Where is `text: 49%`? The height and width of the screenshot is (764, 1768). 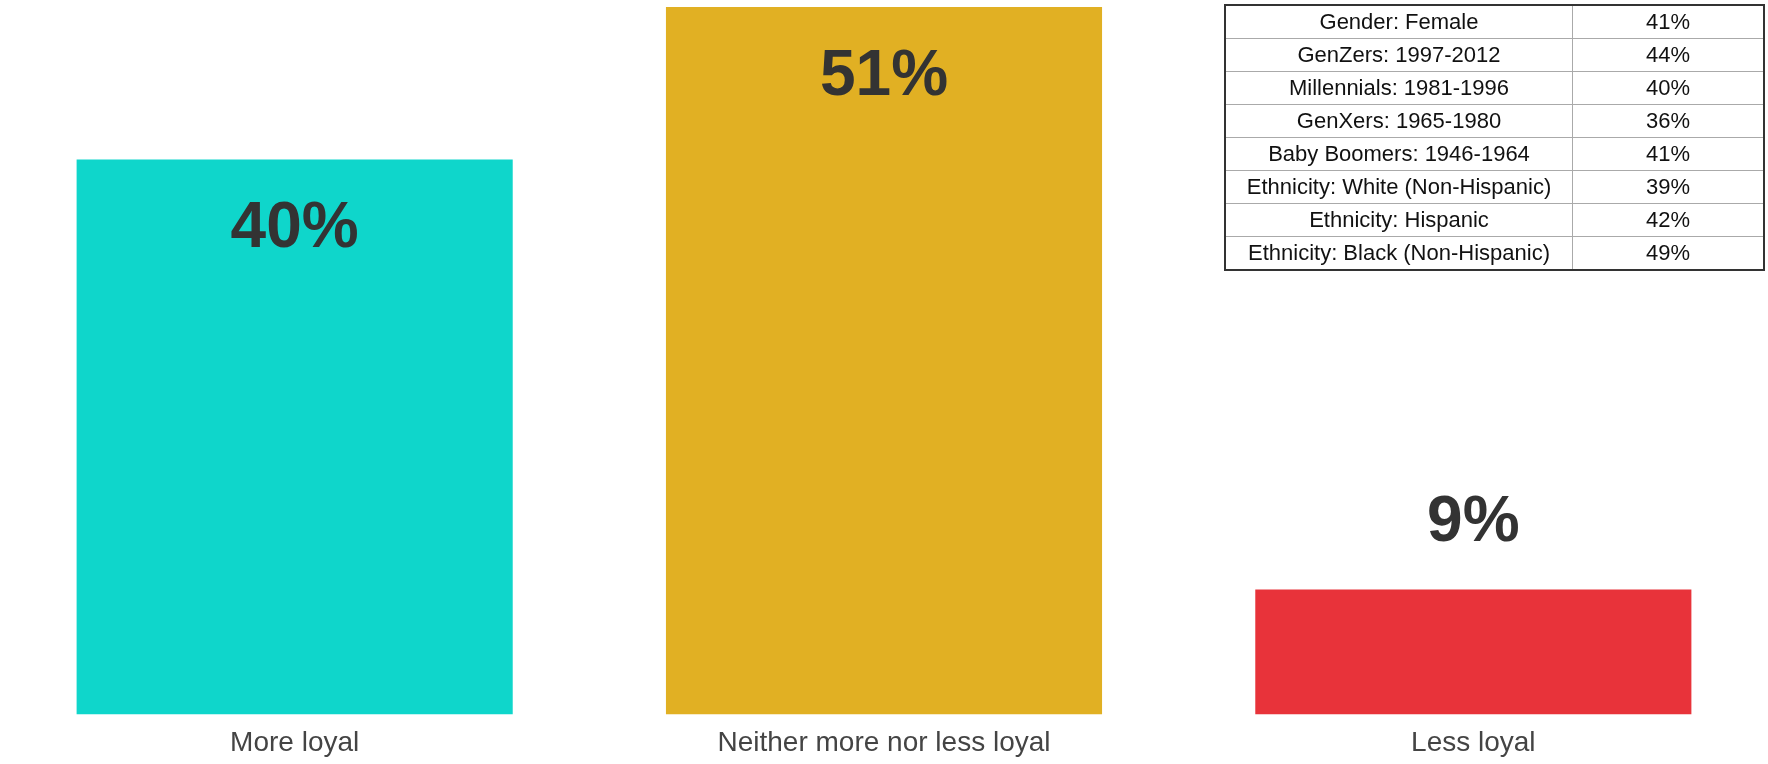 text: 49% is located at coordinates (1668, 252).